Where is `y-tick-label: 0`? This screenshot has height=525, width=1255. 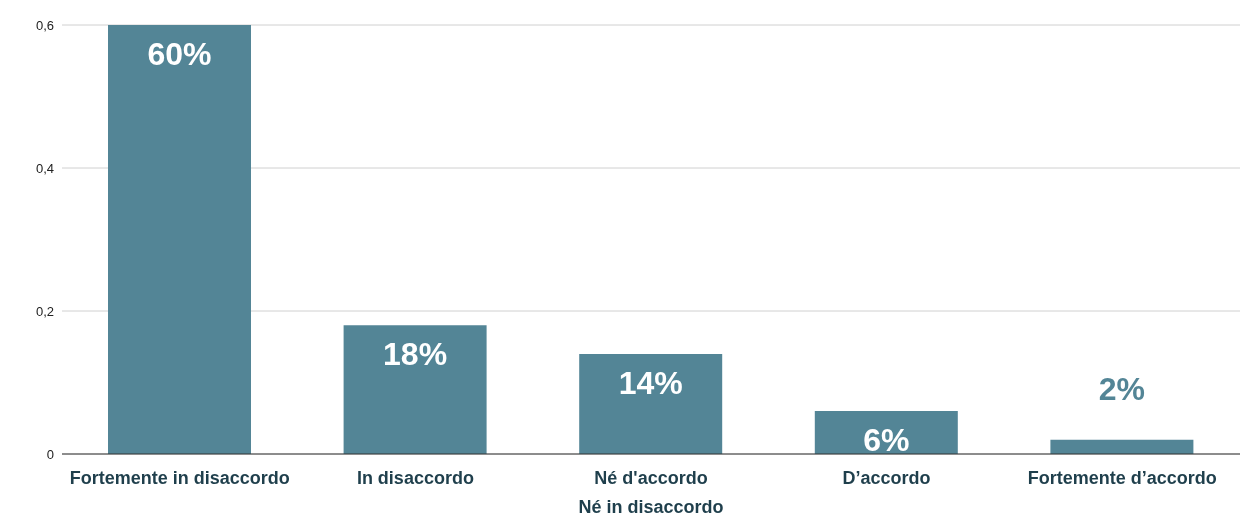
y-tick-label: 0 is located at coordinates (50, 454).